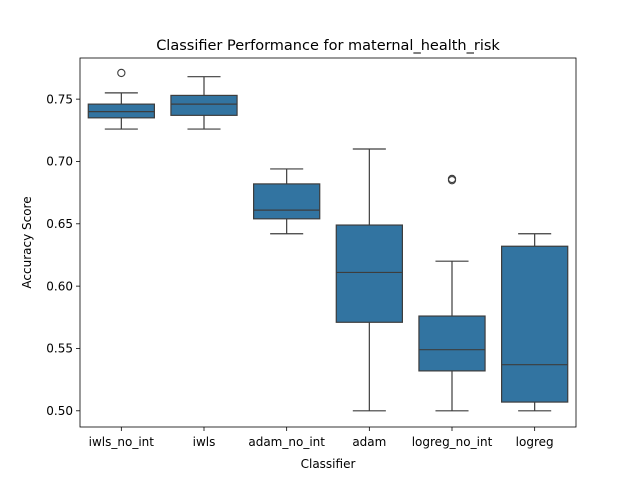 The width and height of the screenshot is (640, 480). What do you see at coordinates (121, 99) in the screenshot?
I see `box-group-iwls_no_int` at bounding box center [121, 99].